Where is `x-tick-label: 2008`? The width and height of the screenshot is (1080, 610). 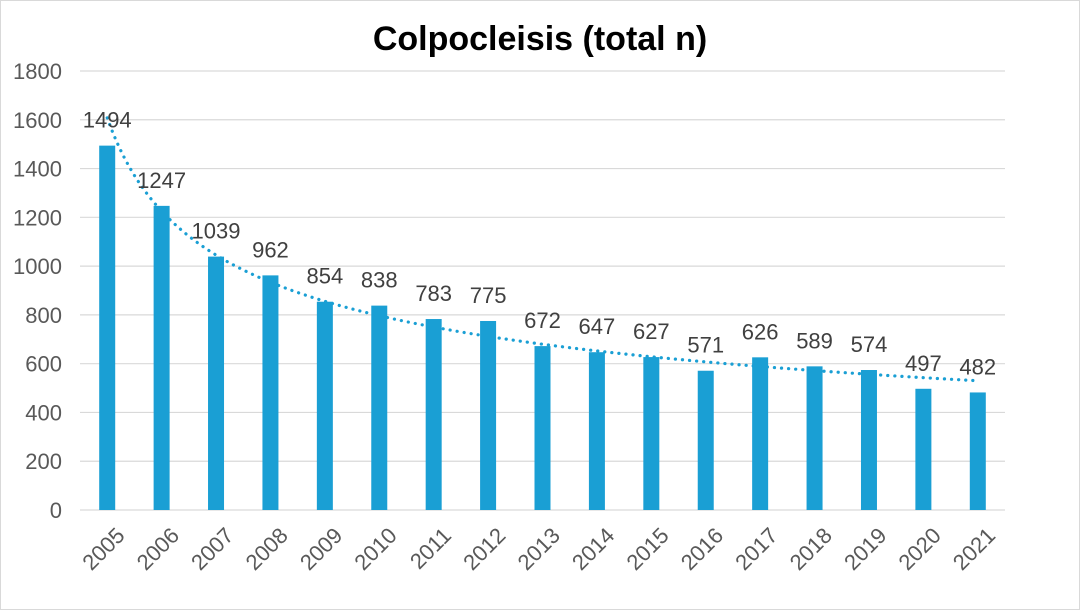 x-tick-label: 2008 is located at coordinates (267, 549).